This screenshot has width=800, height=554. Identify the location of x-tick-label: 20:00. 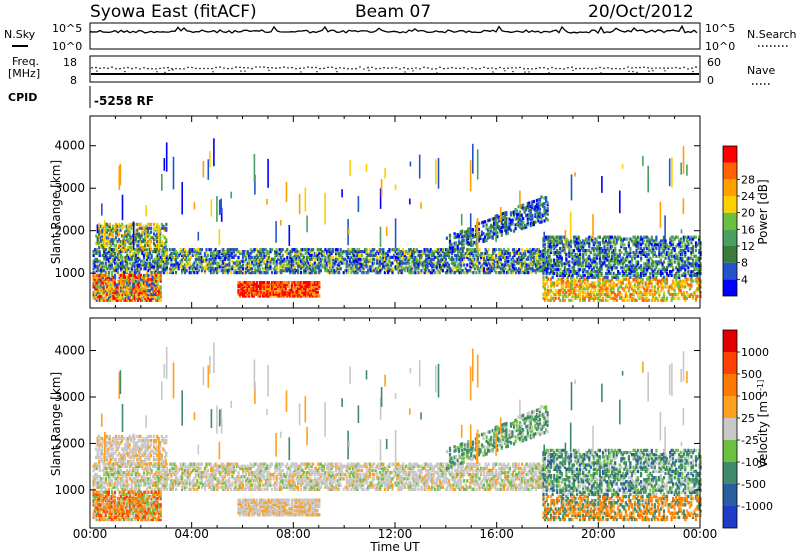
(598, 534).